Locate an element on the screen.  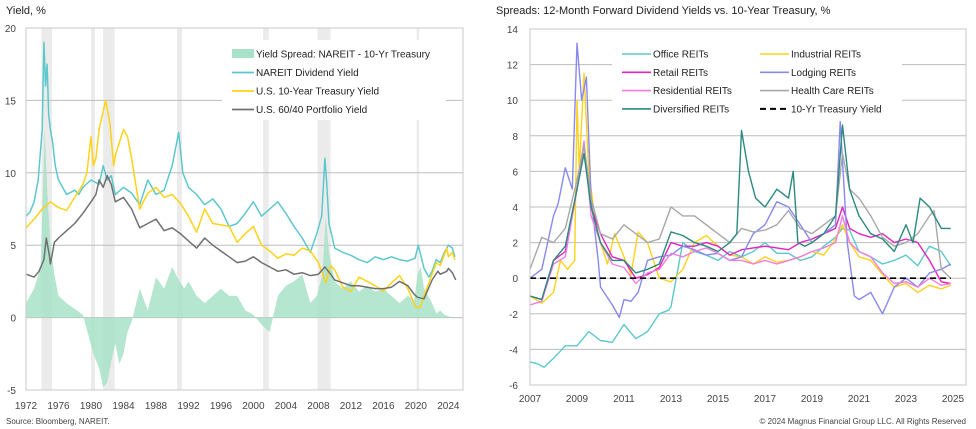
x-tick-label: 1976 is located at coordinates (58, 406).